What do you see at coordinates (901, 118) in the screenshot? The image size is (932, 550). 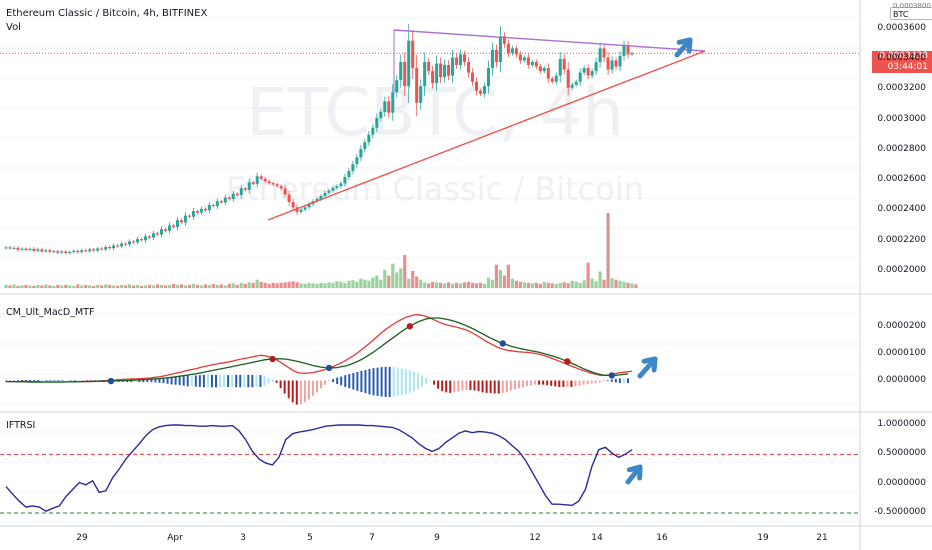 I see `price-axis-tick: 0.0003000` at bounding box center [901, 118].